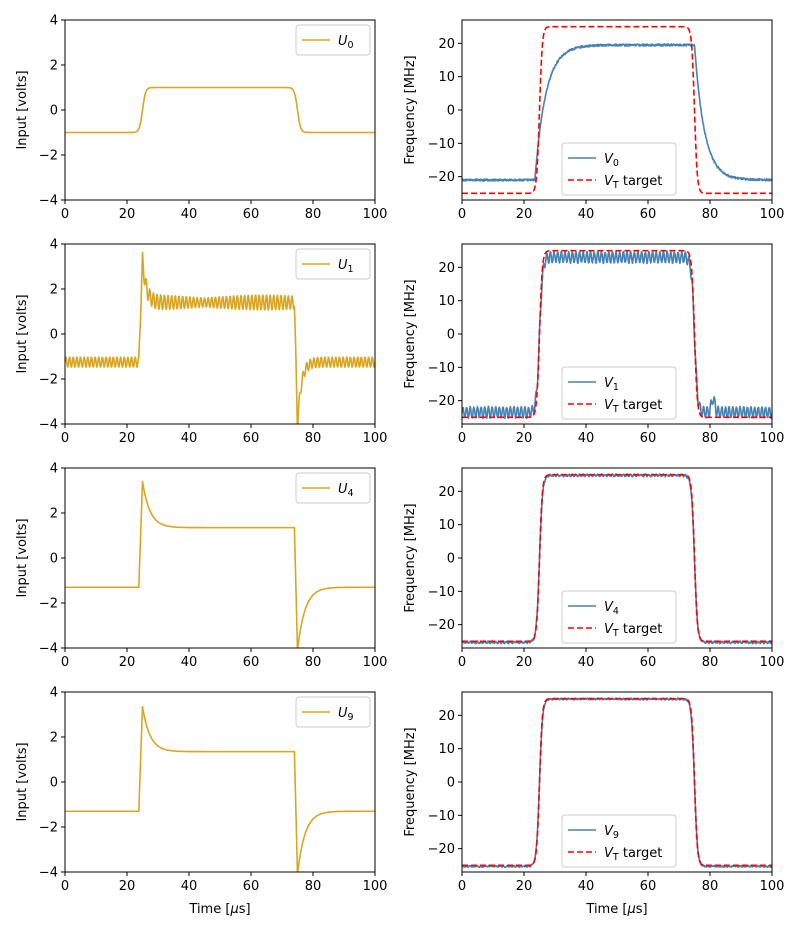 The image size is (800, 933). I want to click on legend: U4, so click(333, 488).